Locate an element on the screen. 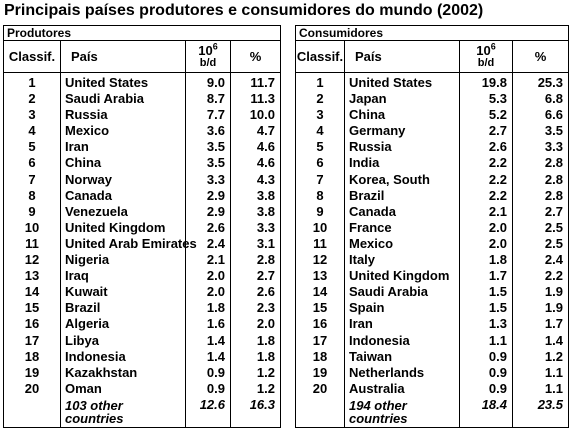 The width and height of the screenshot is (572, 432). table-cell-rank: 1 is located at coordinates (32, 82).